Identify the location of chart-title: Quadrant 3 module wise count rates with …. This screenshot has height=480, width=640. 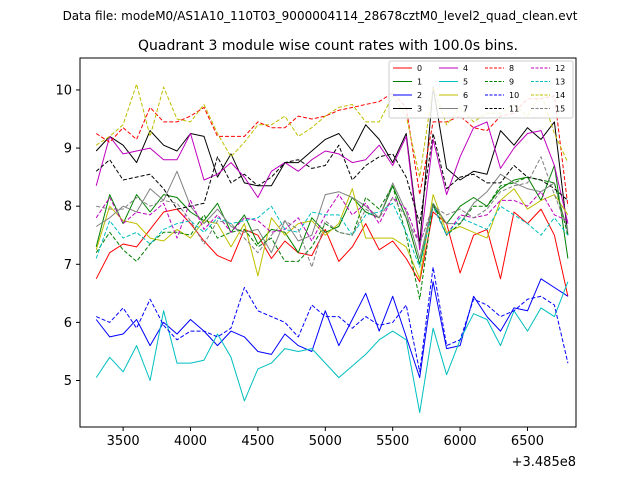
(328, 46).